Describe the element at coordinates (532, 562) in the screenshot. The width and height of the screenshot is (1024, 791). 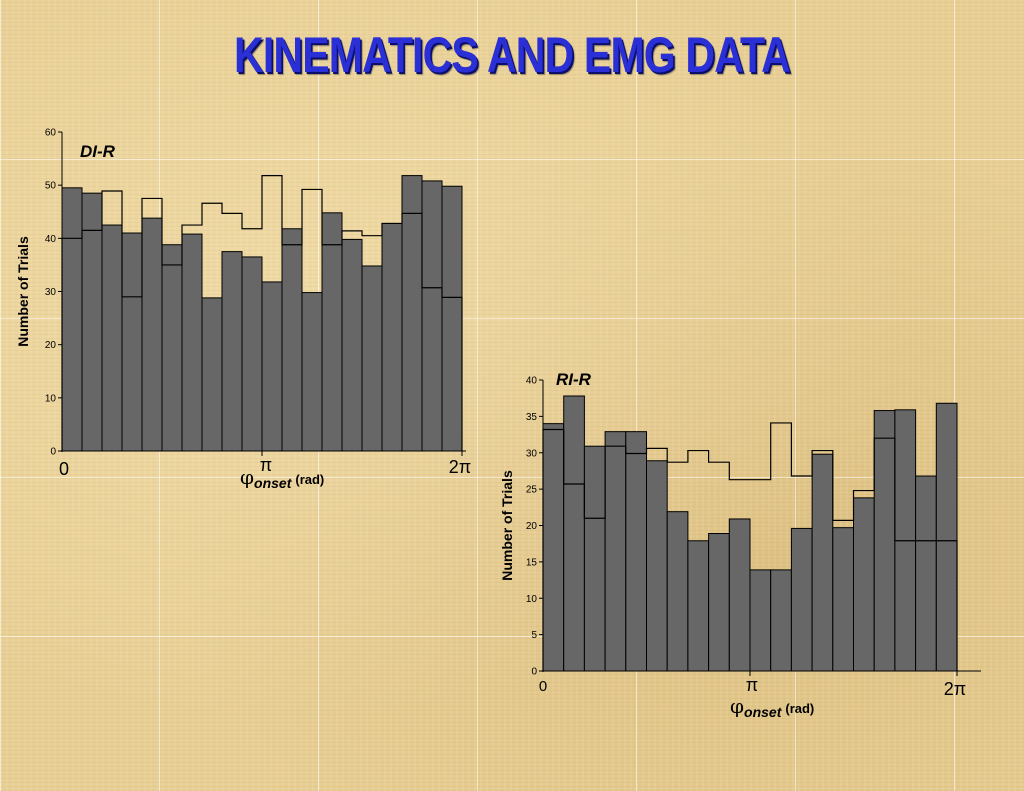
I see `y-tick-label: 15` at that location.